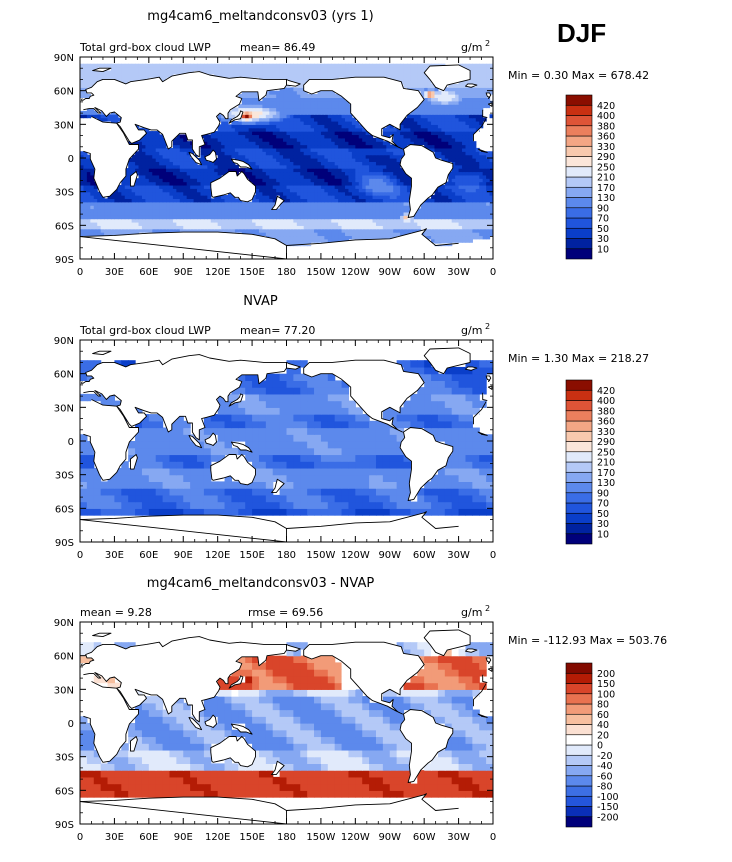  I want to click on panel-mean-label: mean= 86.49, so click(277, 47).